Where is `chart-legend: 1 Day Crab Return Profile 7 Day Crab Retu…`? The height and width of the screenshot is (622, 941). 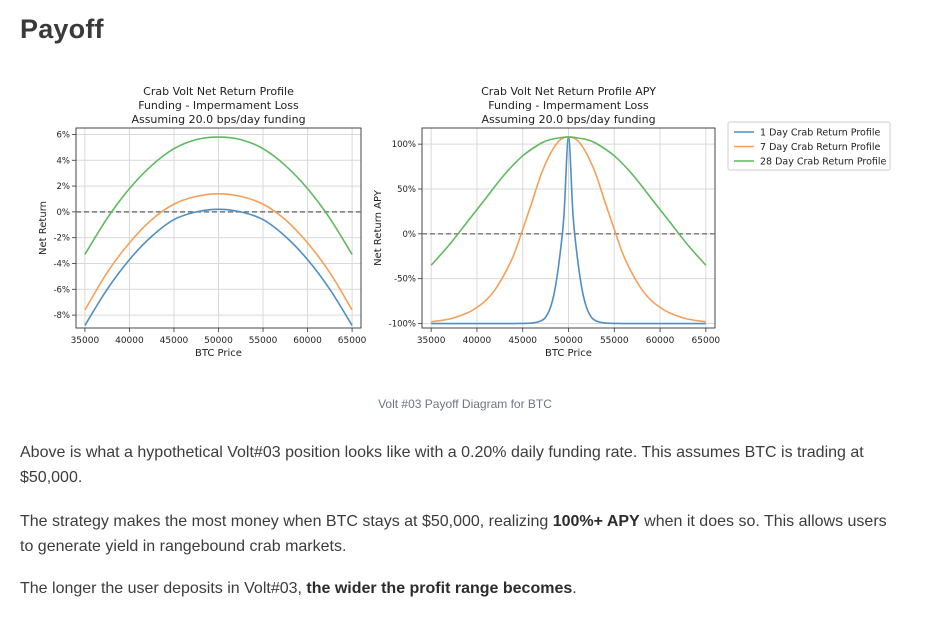
chart-legend: 1 Day Crab Return Profile 7 Day Crab Retu… is located at coordinates (809, 146).